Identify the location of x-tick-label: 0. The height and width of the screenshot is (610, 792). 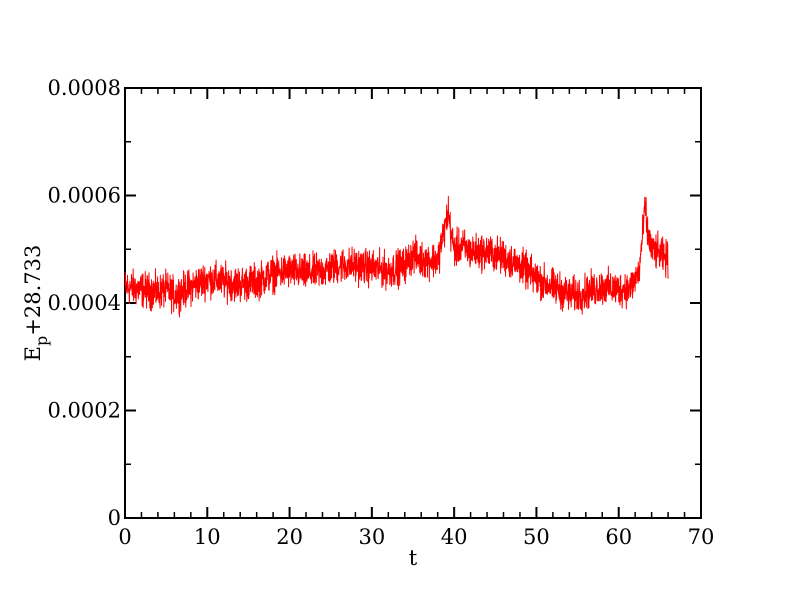
(124, 537).